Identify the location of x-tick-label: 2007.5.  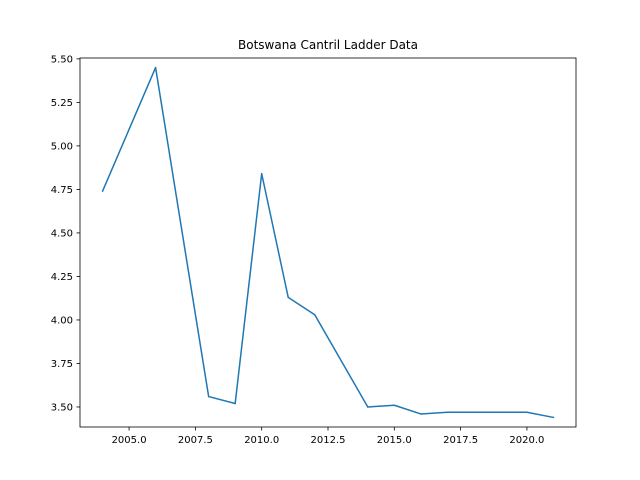
(195, 440).